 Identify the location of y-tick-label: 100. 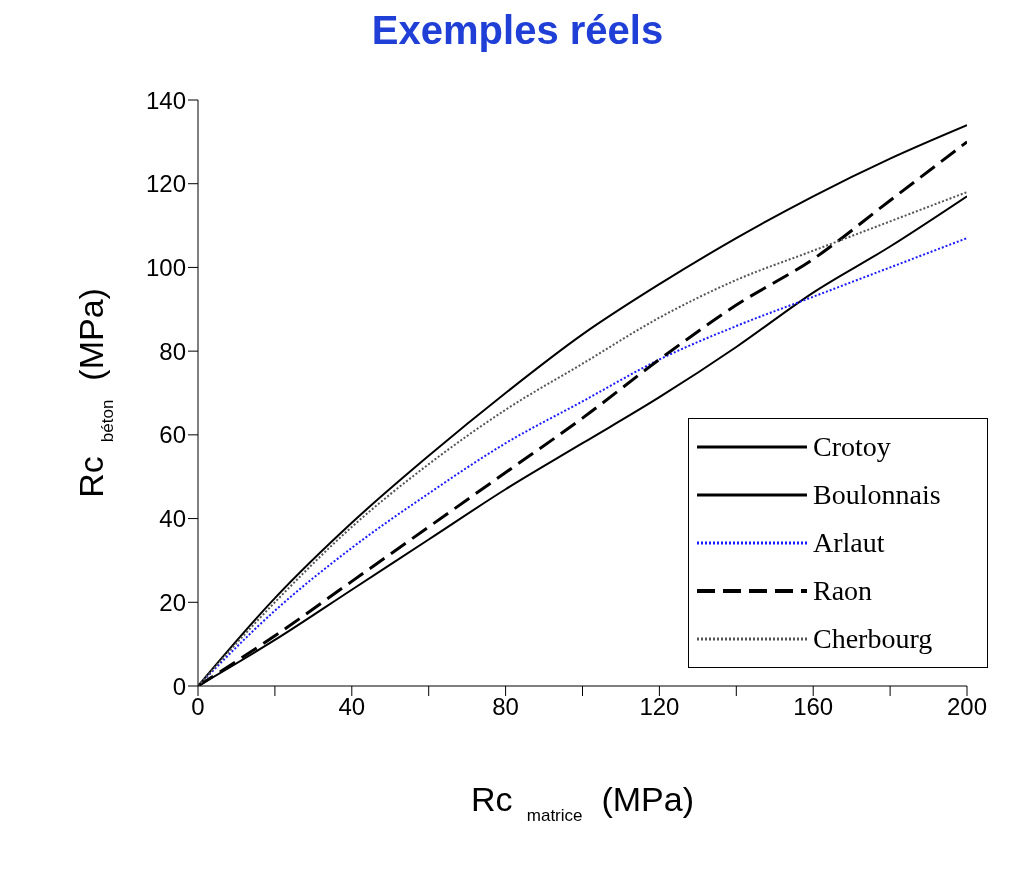
(165, 267).